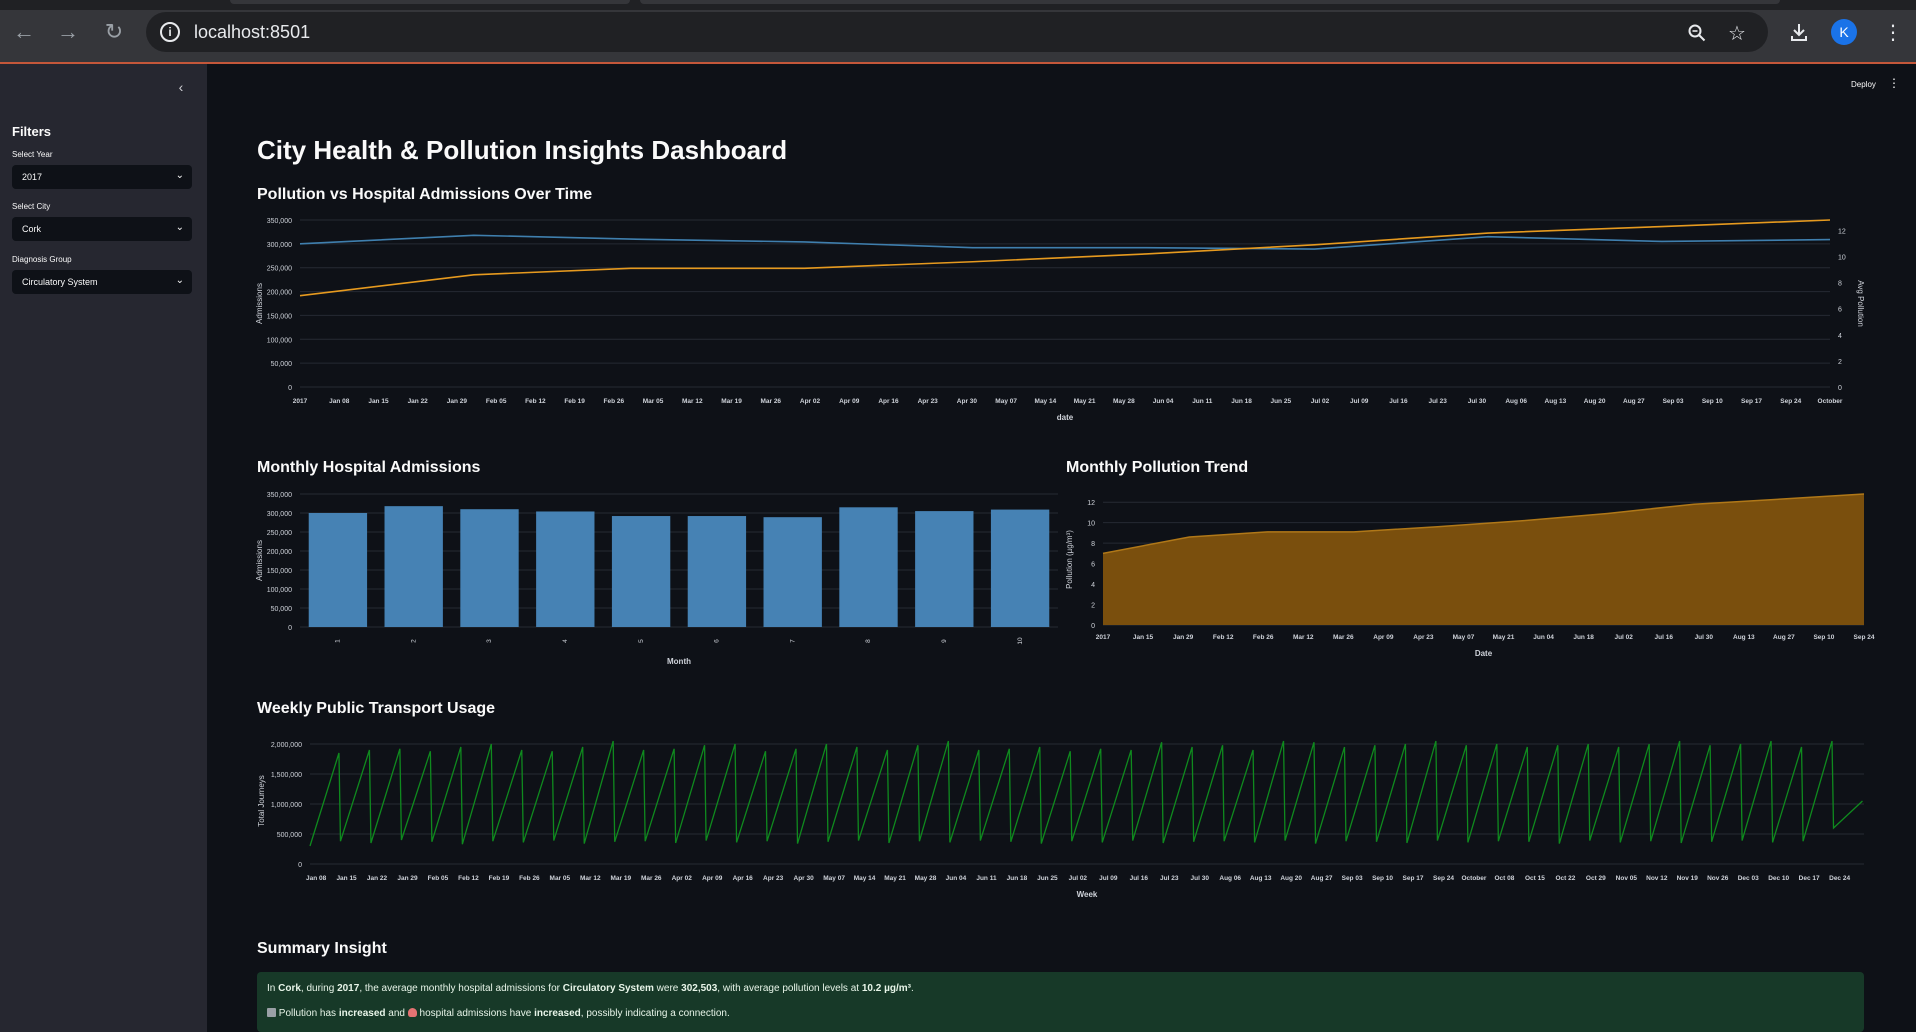  I want to click on star-icon: ☆, so click(1737, 33).